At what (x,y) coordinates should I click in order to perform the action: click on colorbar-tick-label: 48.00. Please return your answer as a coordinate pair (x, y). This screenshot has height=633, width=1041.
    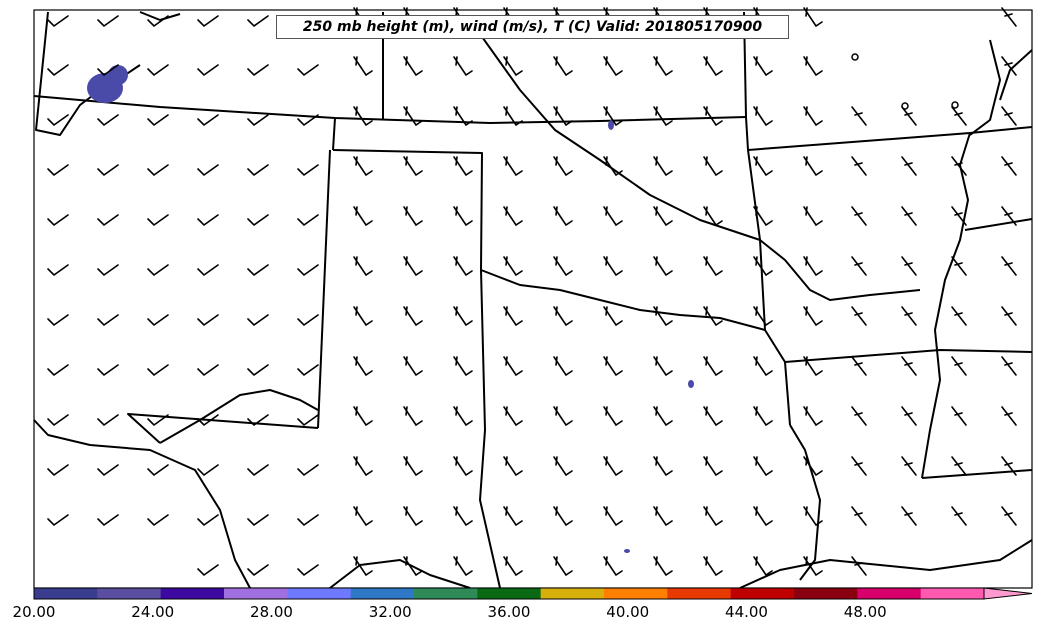
    Looking at the image, I should click on (865, 612).